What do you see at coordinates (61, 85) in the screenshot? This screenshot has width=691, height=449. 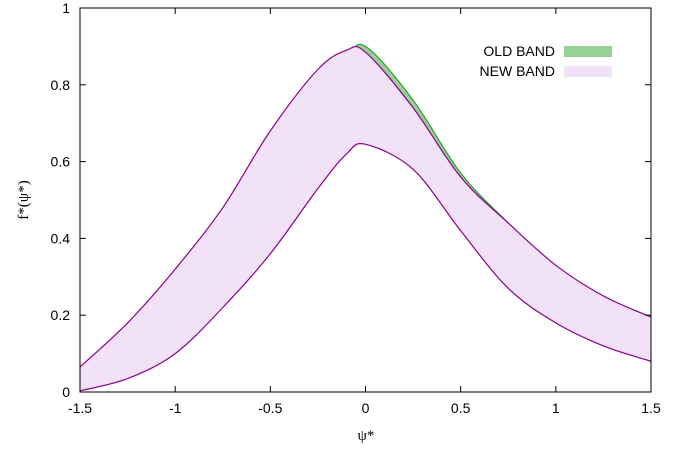 I see `y-tick-label: 0.8` at bounding box center [61, 85].